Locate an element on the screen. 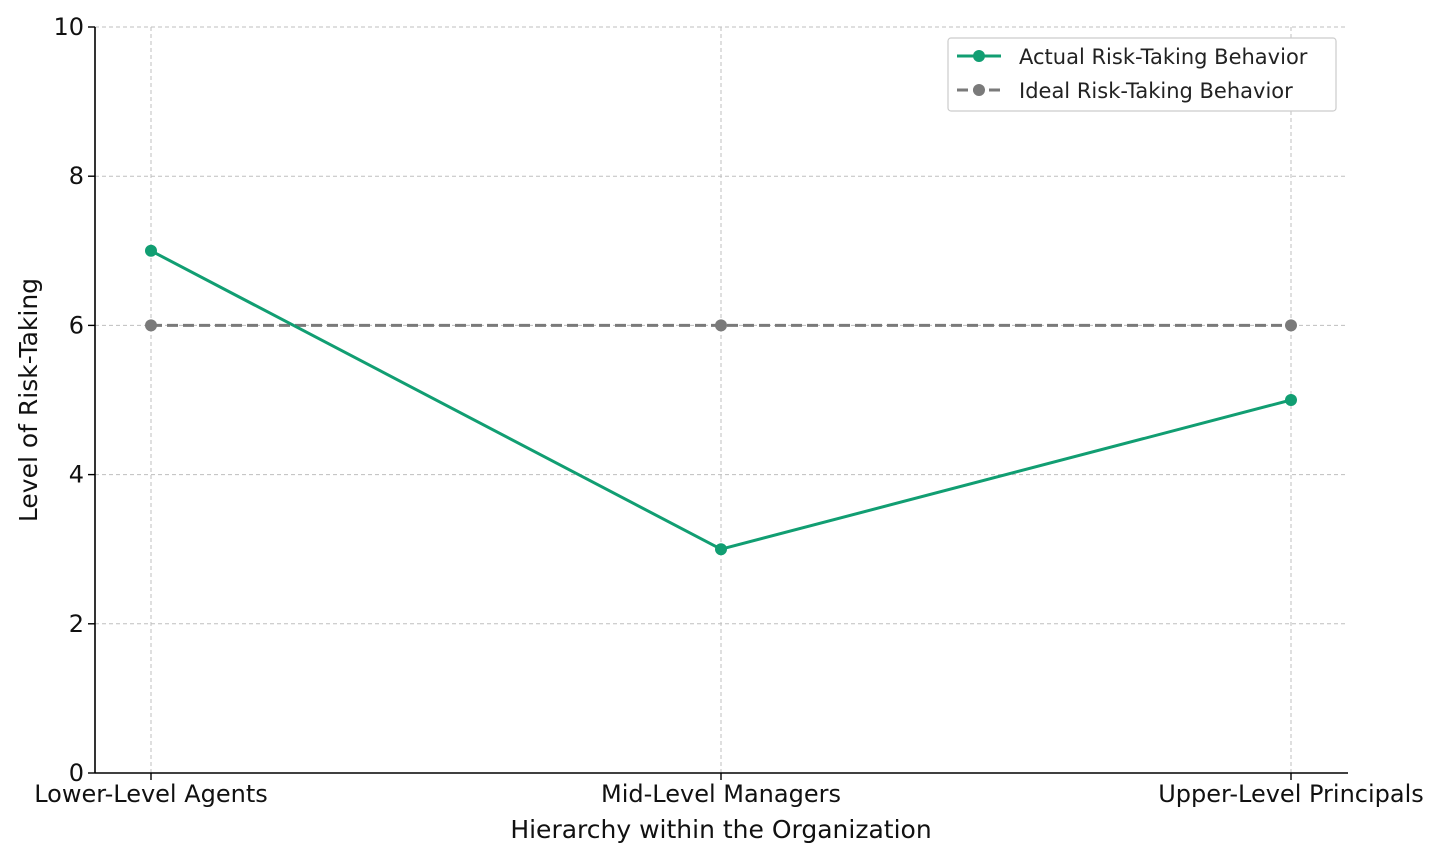 The height and width of the screenshot is (860, 1456). y-tick-label: 0 is located at coordinates (76, 773).